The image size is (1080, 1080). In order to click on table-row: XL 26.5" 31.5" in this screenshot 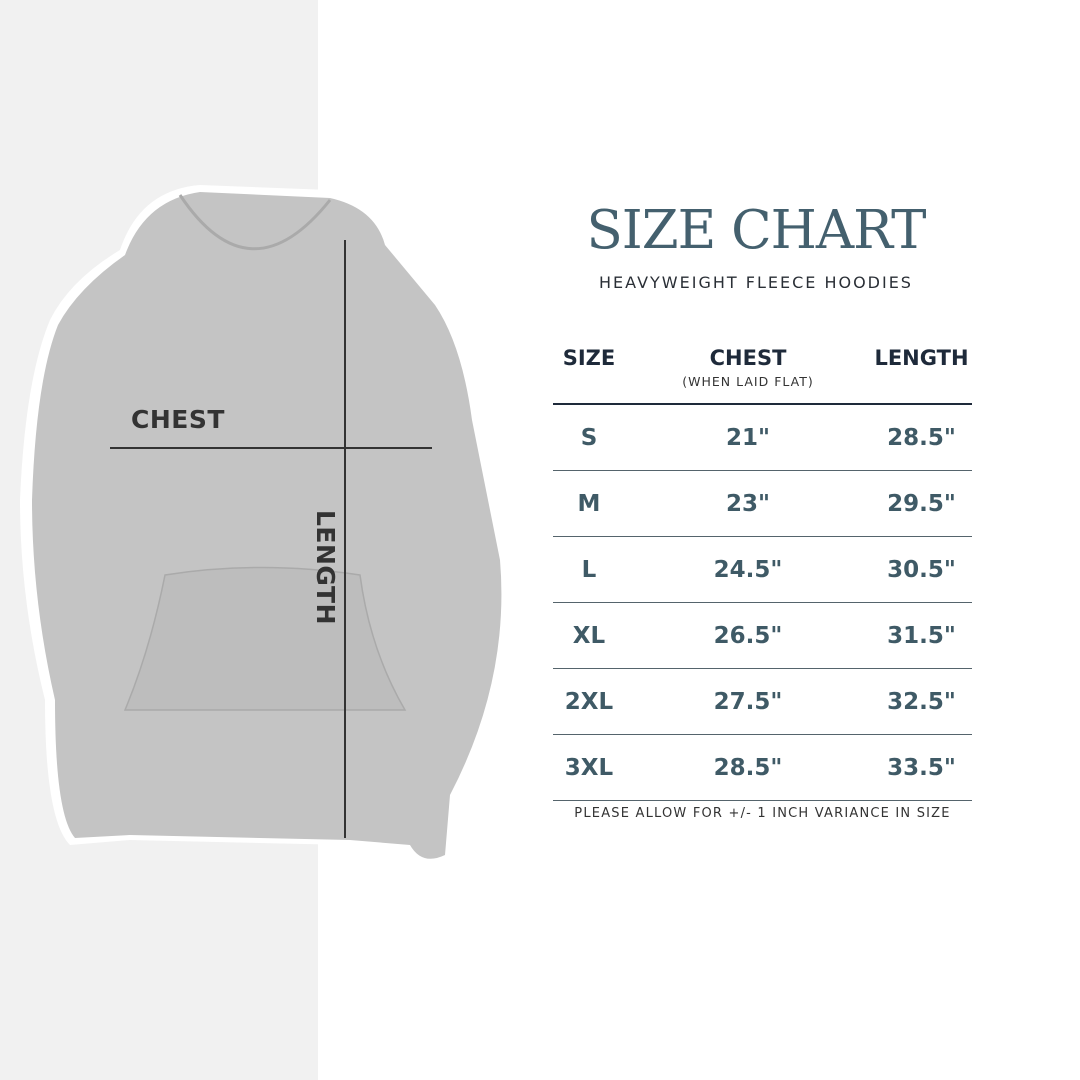, I will do `click(762, 635)`.